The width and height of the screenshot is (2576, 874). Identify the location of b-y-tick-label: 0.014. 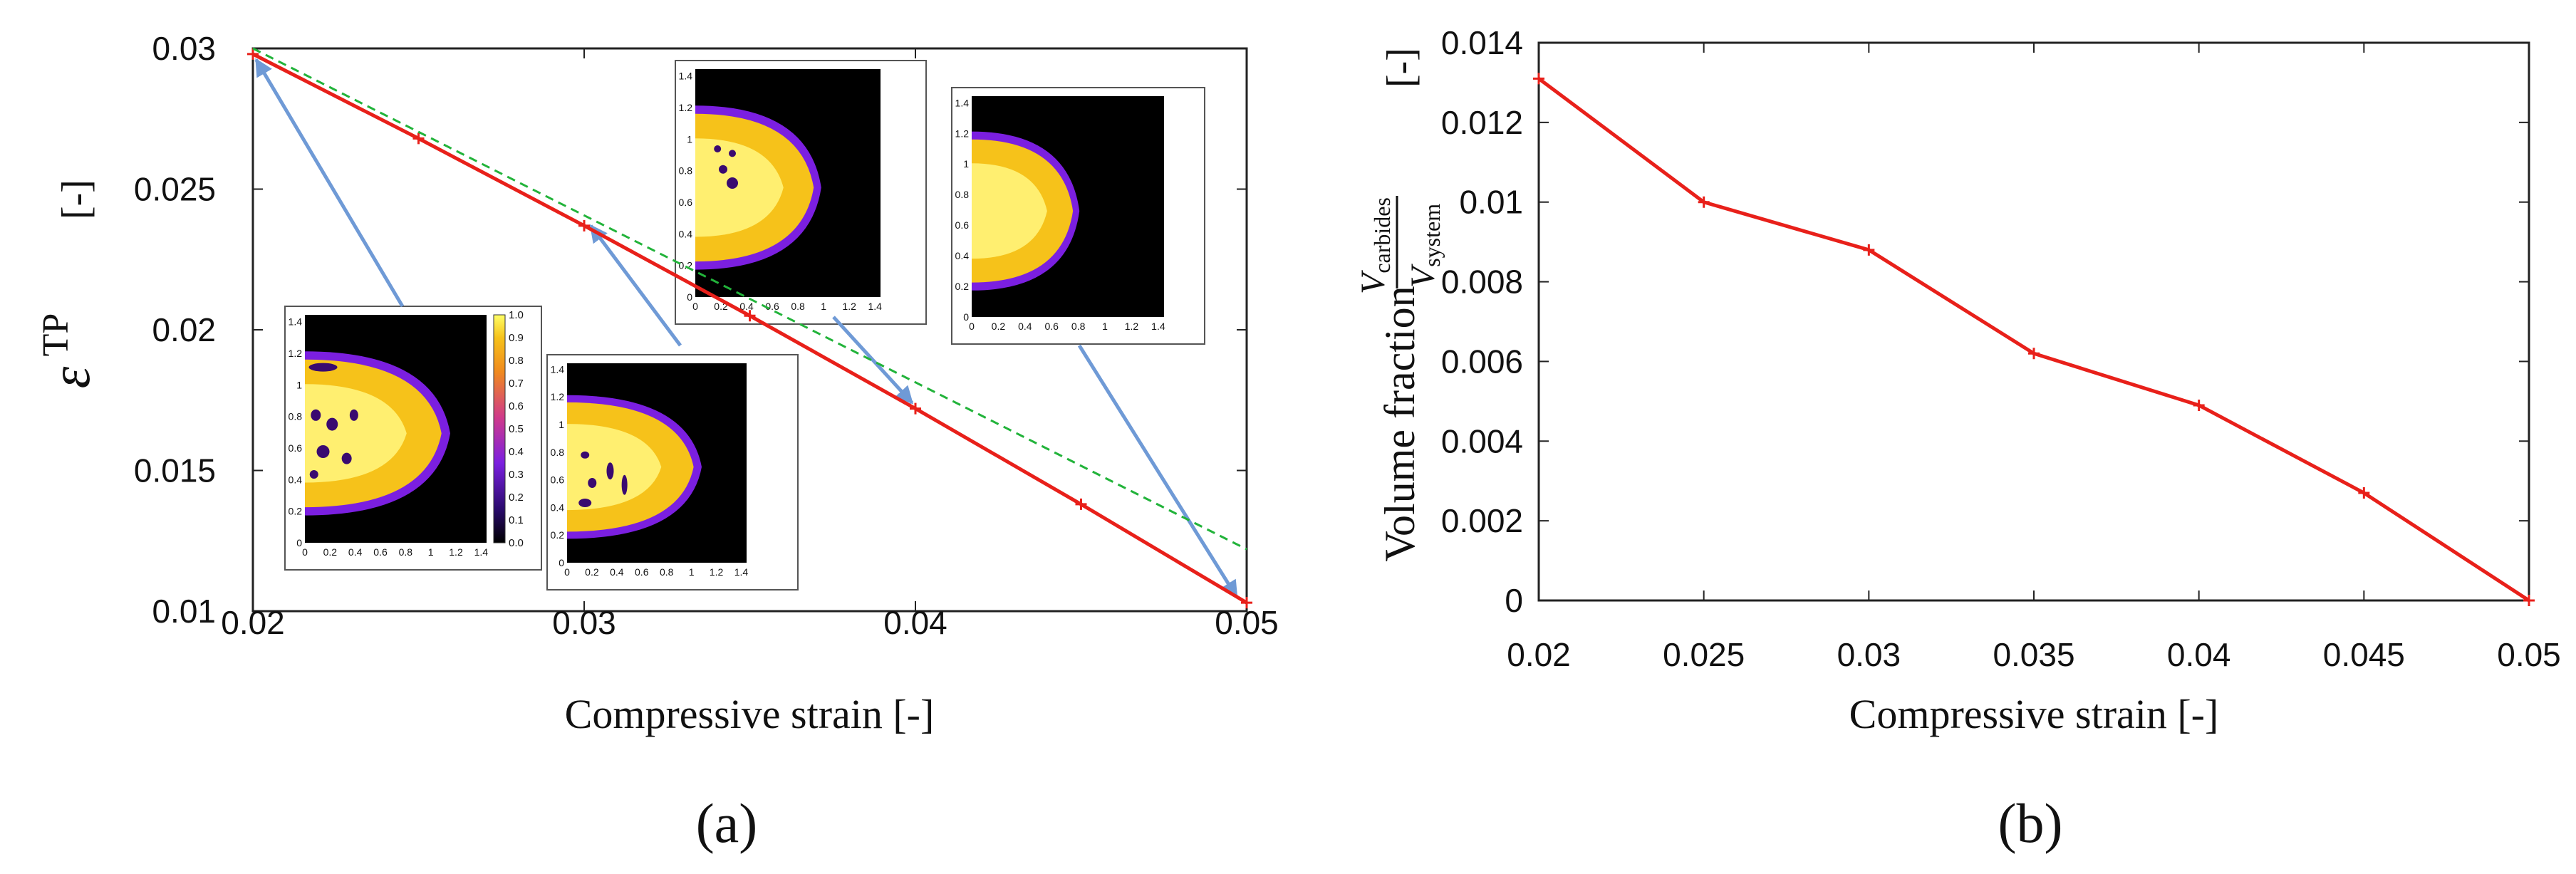
(1482, 42).